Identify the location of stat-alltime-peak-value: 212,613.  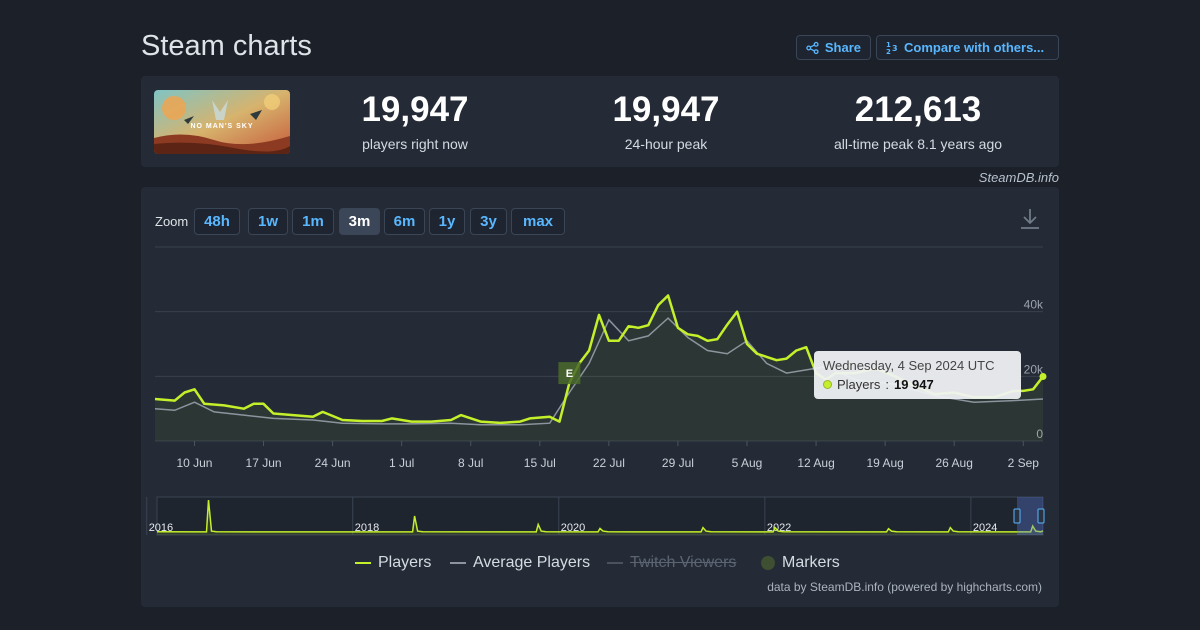
(918, 109).